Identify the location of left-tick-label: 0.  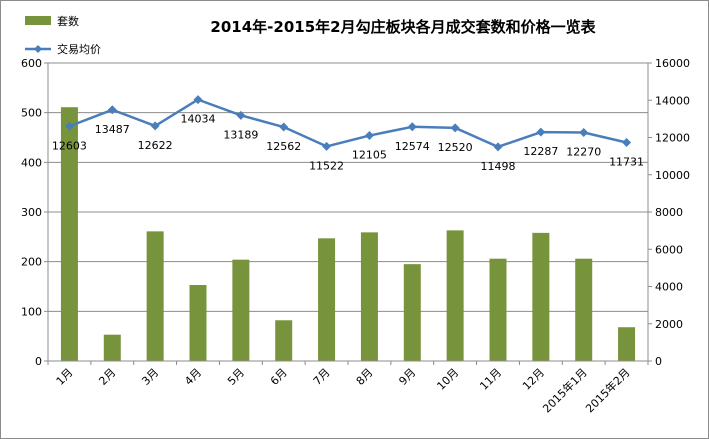
(38, 361).